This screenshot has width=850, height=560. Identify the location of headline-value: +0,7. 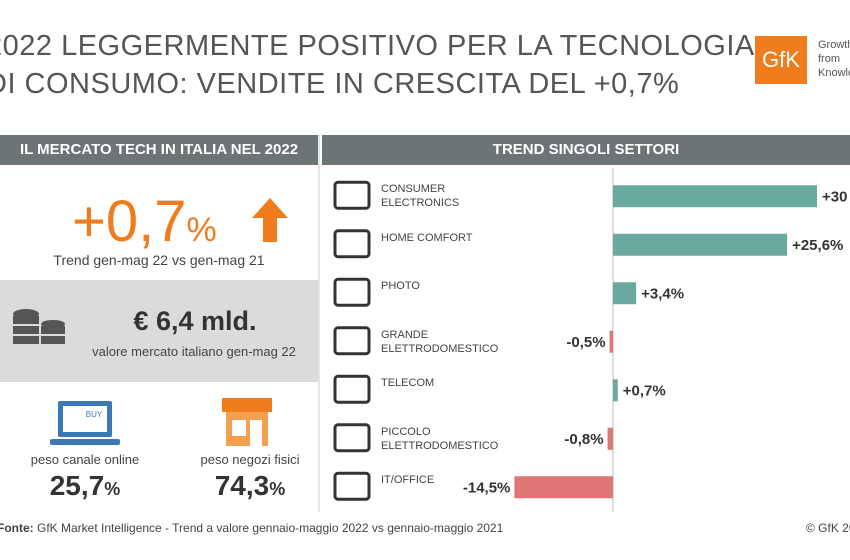
(129, 221).